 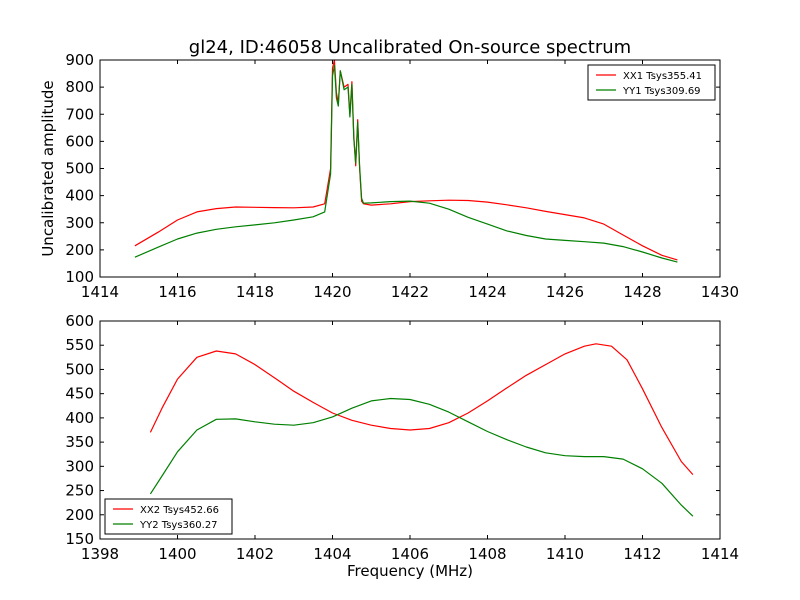 I want to click on x-axis-label: Frequency (MHz), so click(x=410, y=571).